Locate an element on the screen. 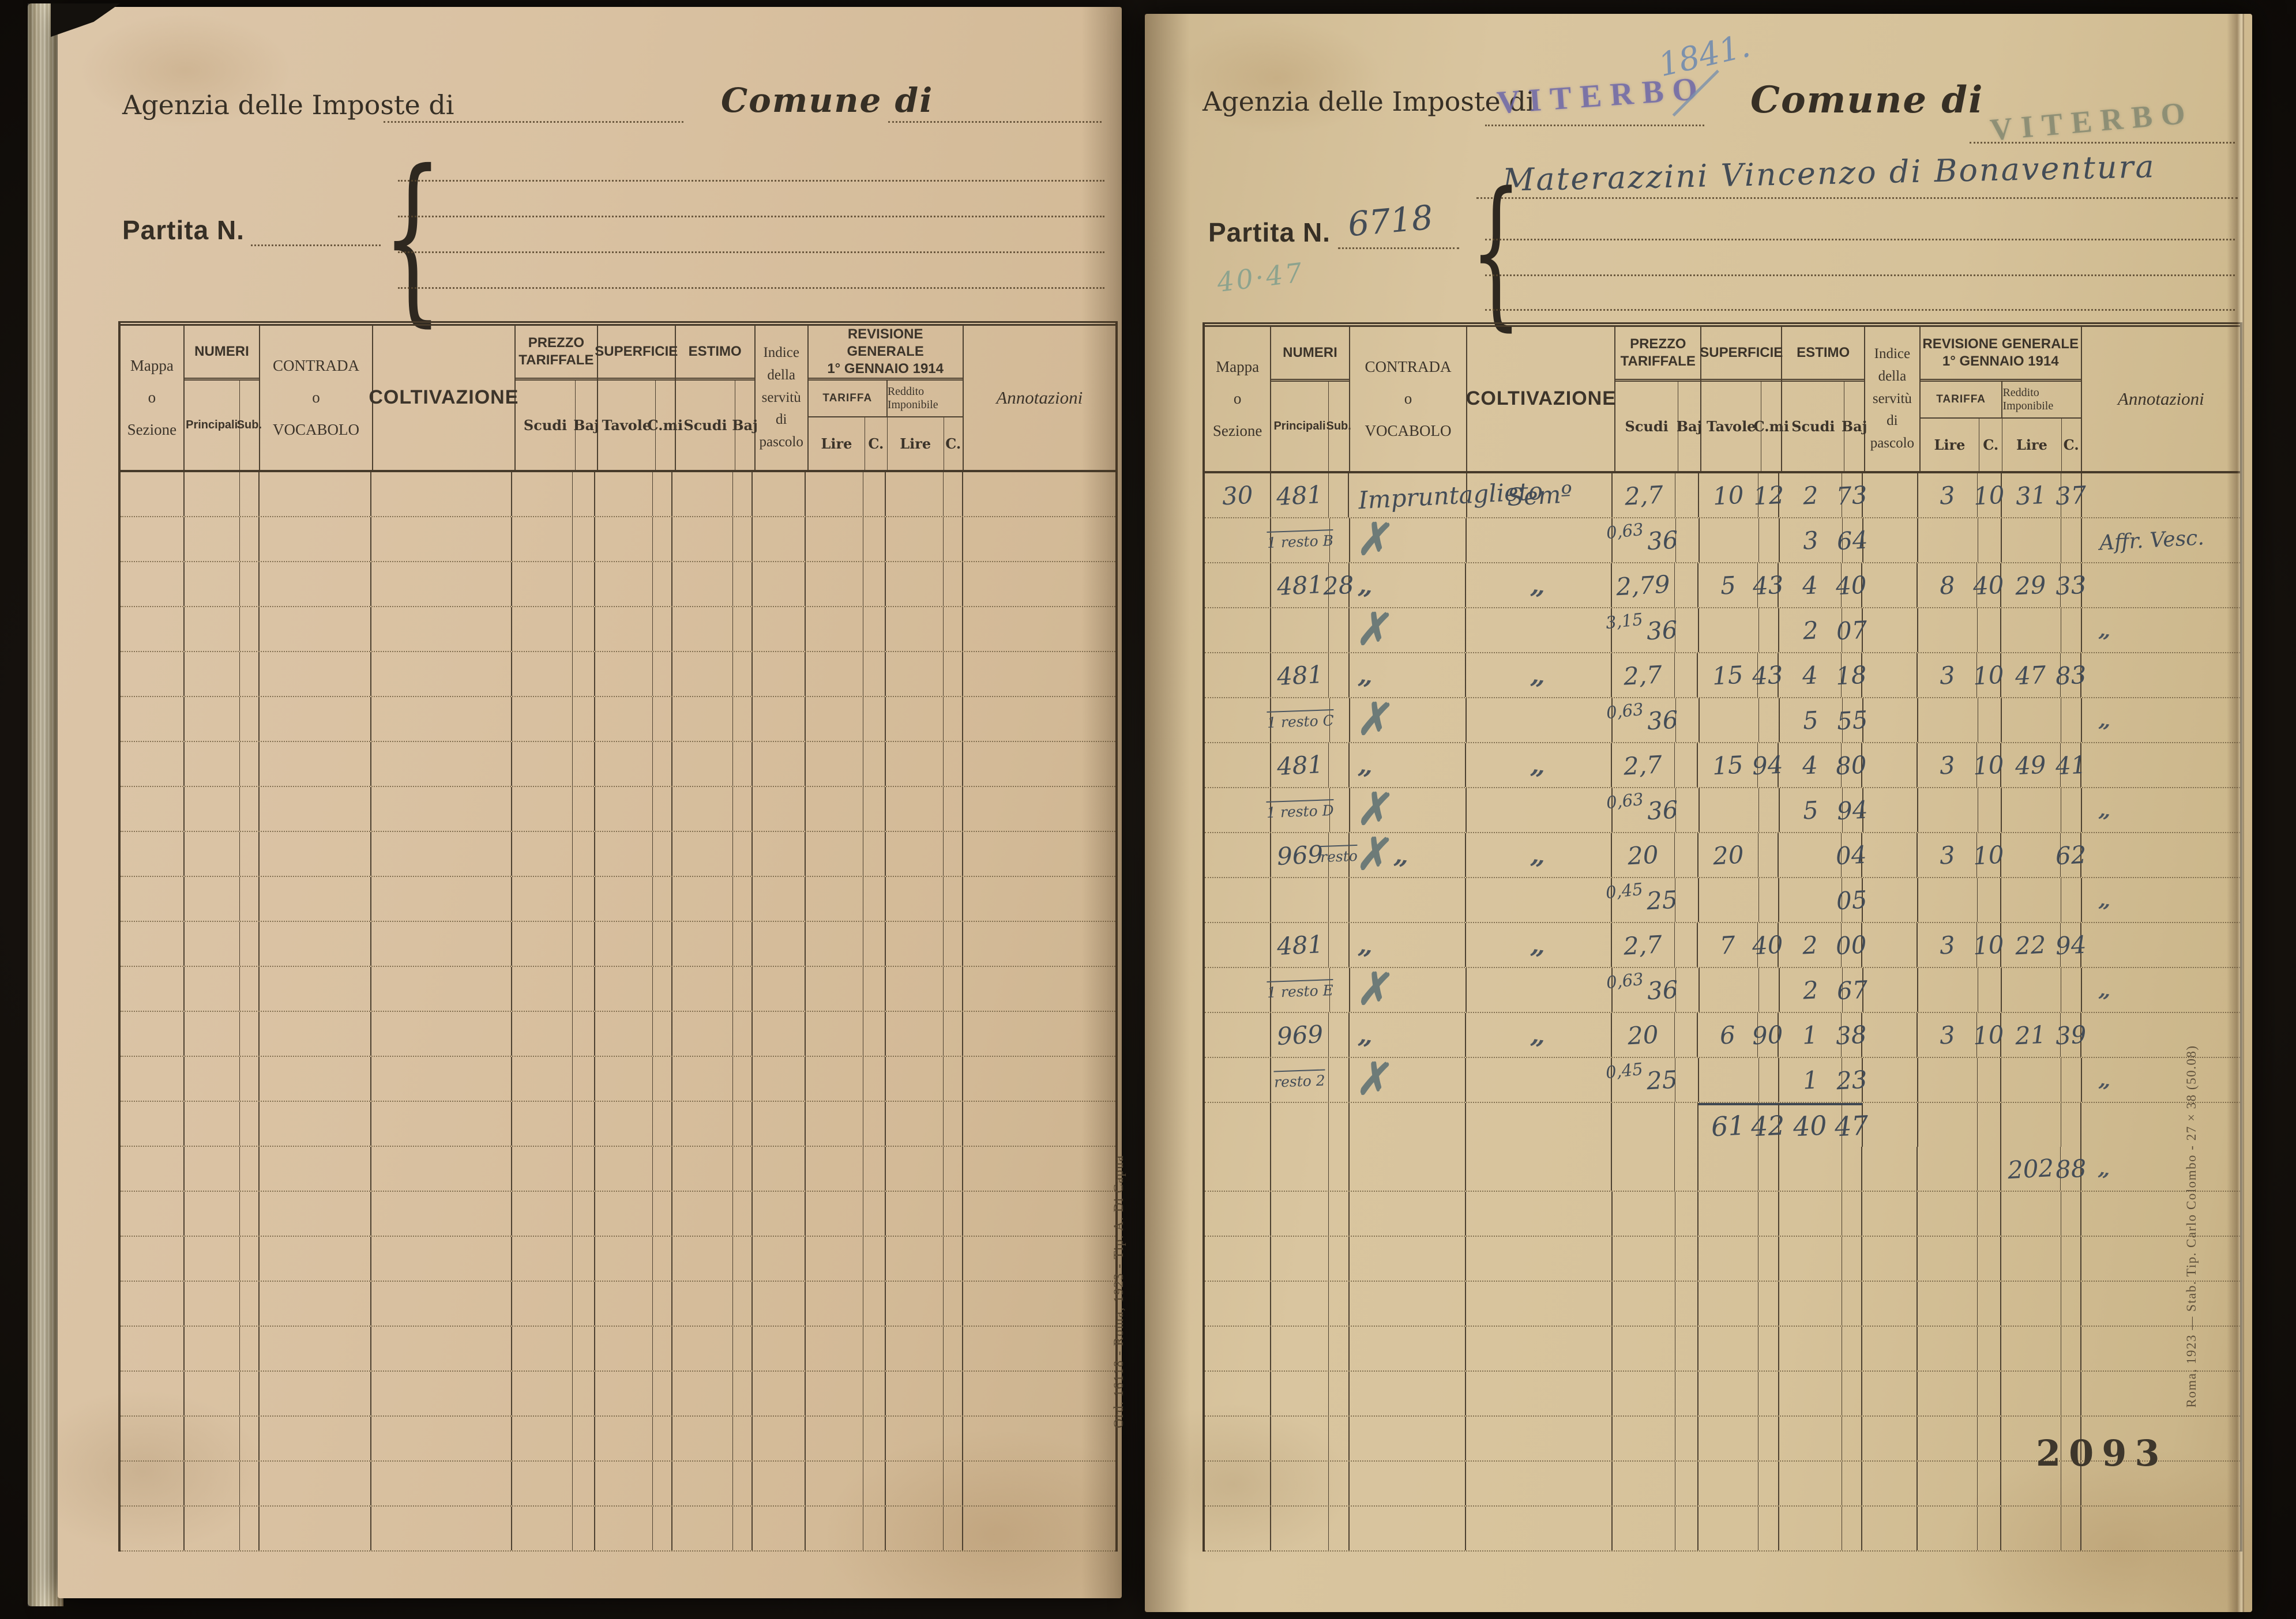  cell-contrada is located at coordinates (316, 1304).